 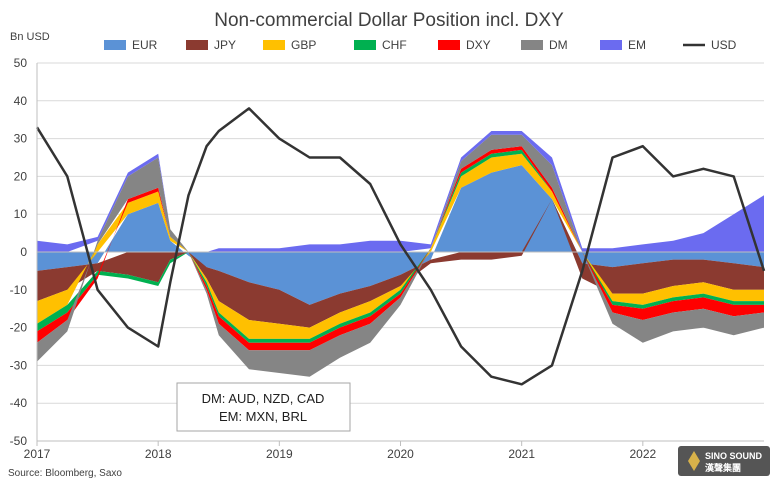 What do you see at coordinates (21, 214) in the screenshot?
I see `y-tick-label: 10` at bounding box center [21, 214].